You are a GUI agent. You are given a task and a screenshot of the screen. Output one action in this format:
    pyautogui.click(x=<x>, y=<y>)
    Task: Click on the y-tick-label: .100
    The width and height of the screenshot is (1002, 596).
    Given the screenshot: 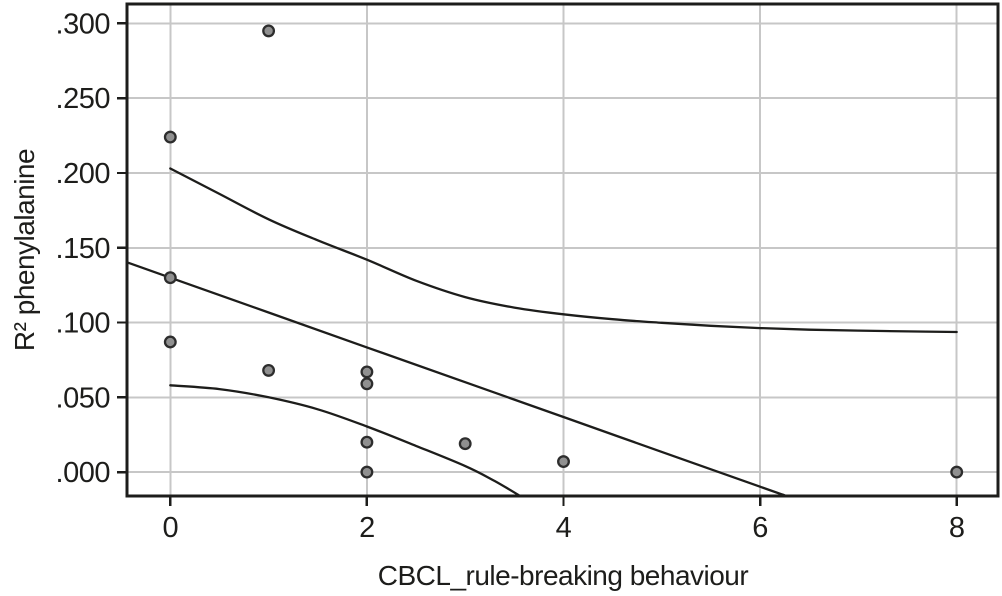 What is the action you would take?
    pyautogui.click(x=83, y=324)
    